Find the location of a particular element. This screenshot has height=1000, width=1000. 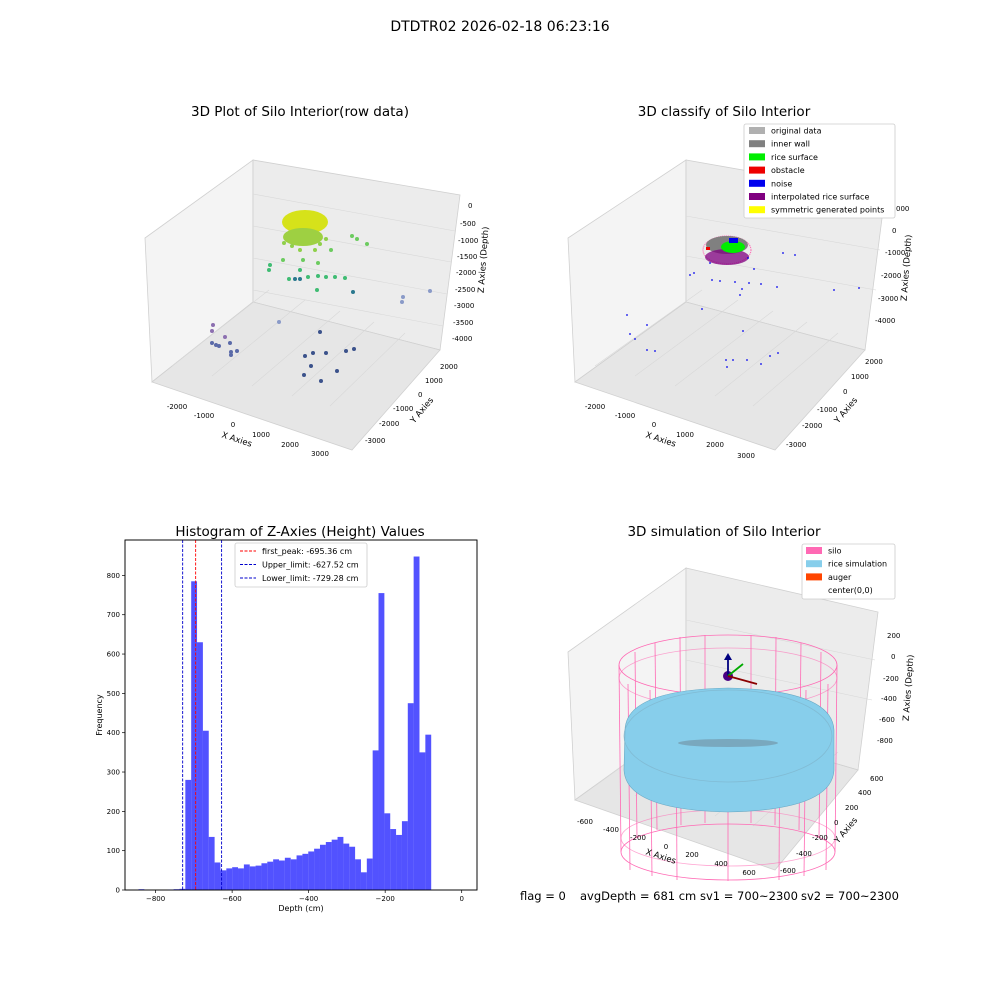

raw-x-tick: 2000 is located at coordinates (290, 445).